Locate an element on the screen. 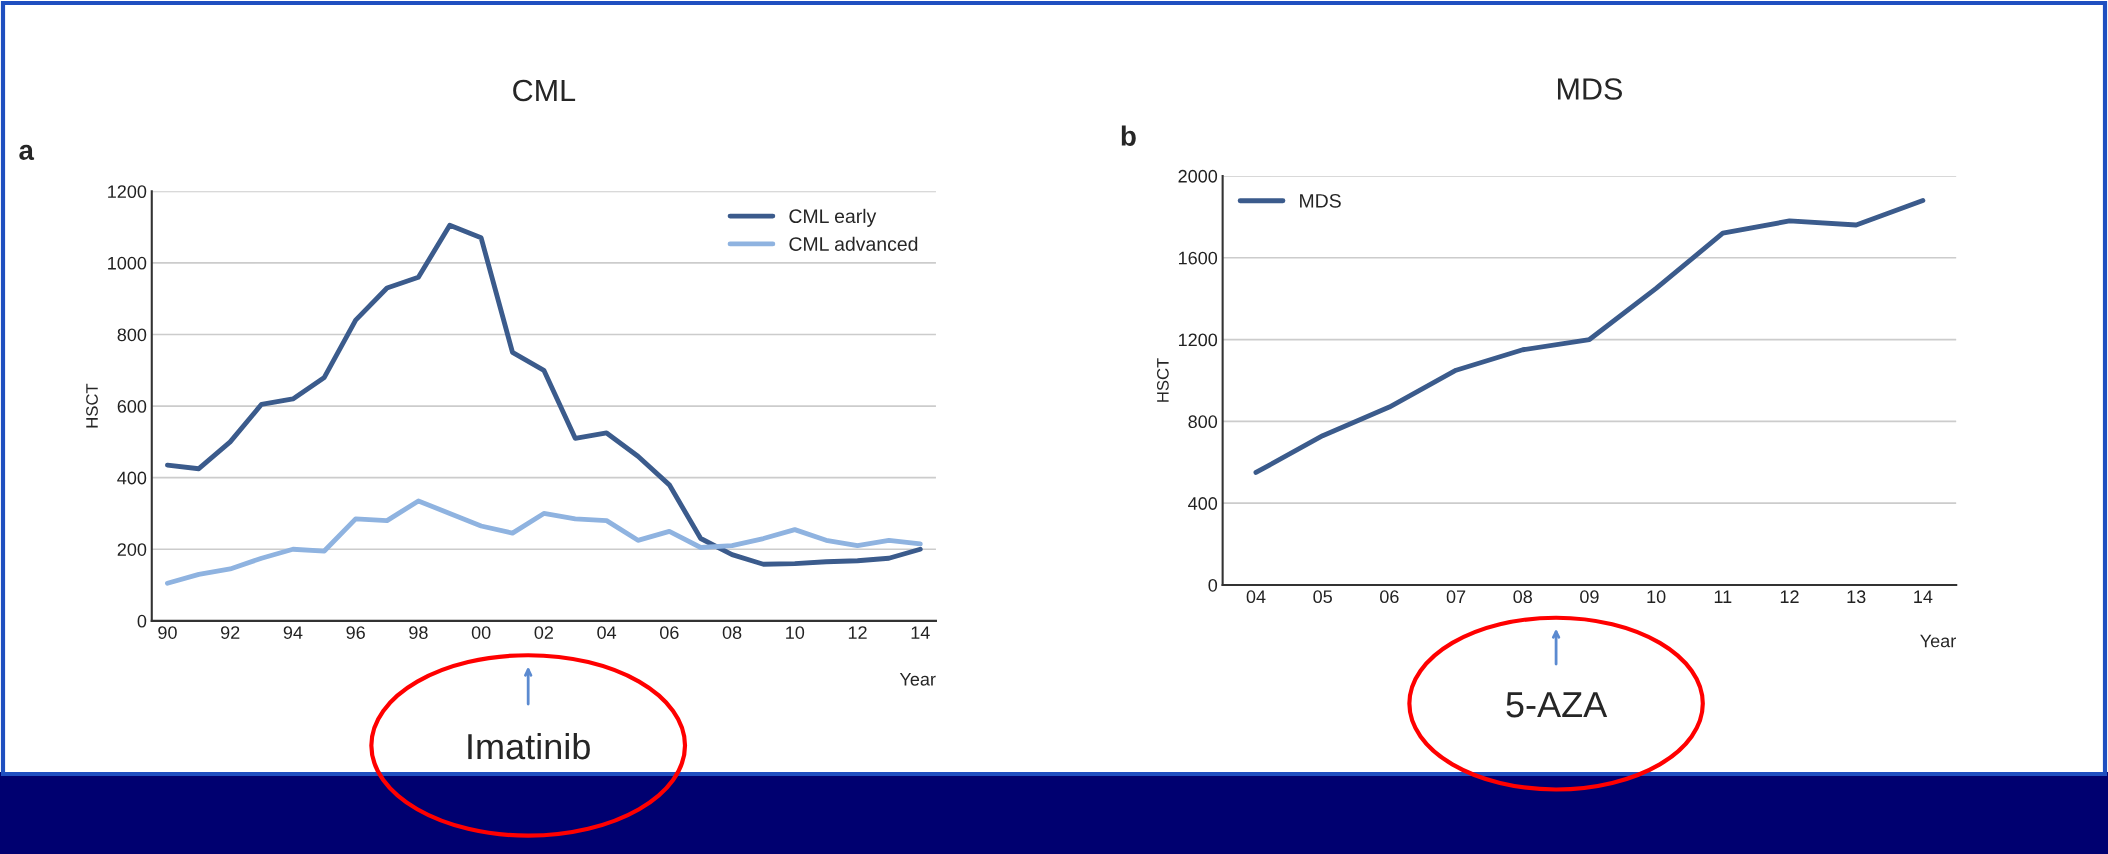 The height and width of the screenshot is (854, 2108). text: Imatinib is located at coordinates (529, 746).